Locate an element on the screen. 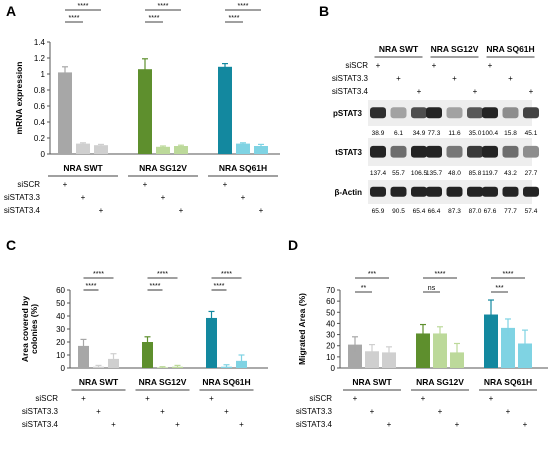 This screenshot has height=466, width=550. y-tick-label: 30 is located at coordinates (60, 329).